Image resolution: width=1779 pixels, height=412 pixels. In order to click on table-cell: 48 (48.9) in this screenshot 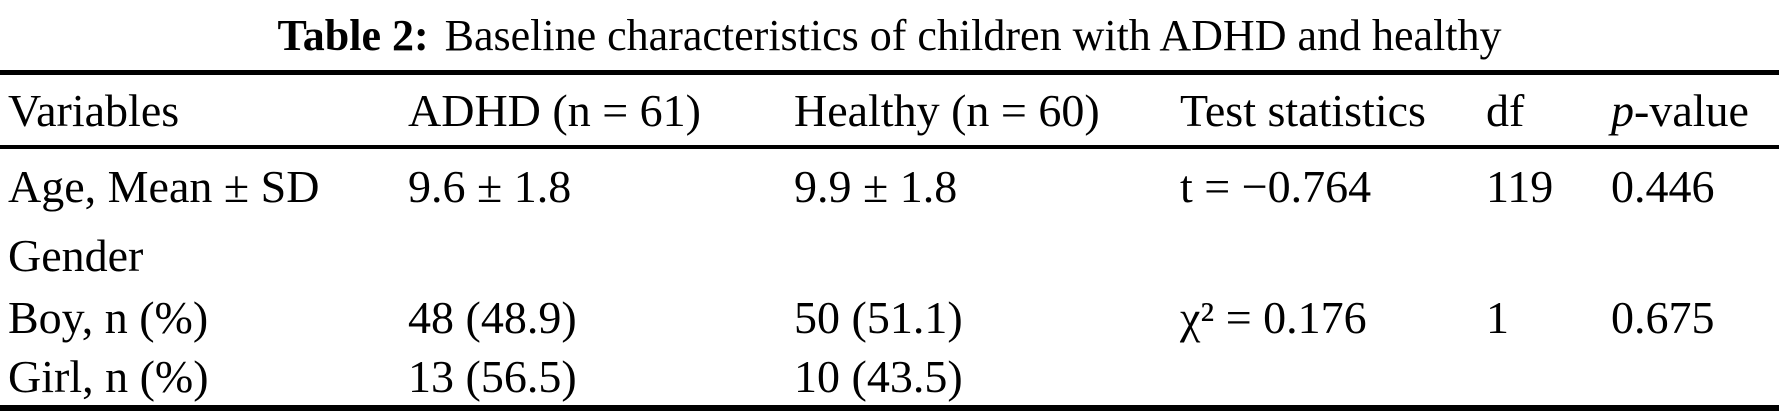, I will do `click(492, 317)`.